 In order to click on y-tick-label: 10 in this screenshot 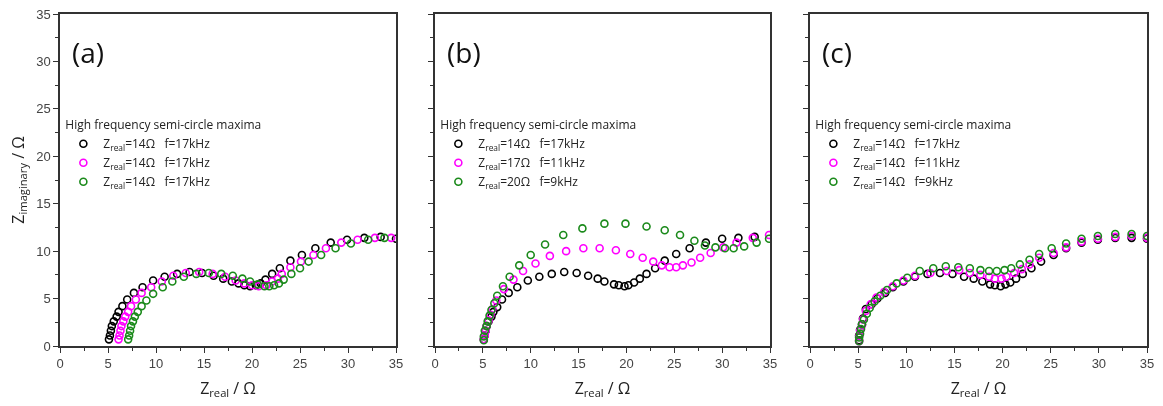, I will do `click(43, 251)`.